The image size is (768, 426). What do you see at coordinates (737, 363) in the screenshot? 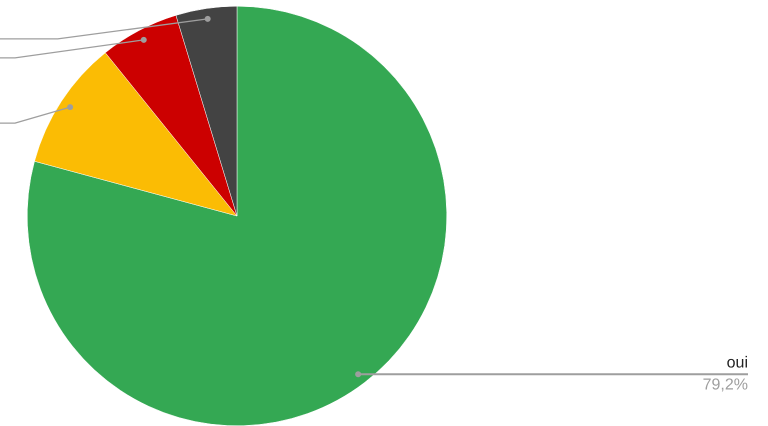
I see `slice-label: oui` at bounding box center [737, 363].